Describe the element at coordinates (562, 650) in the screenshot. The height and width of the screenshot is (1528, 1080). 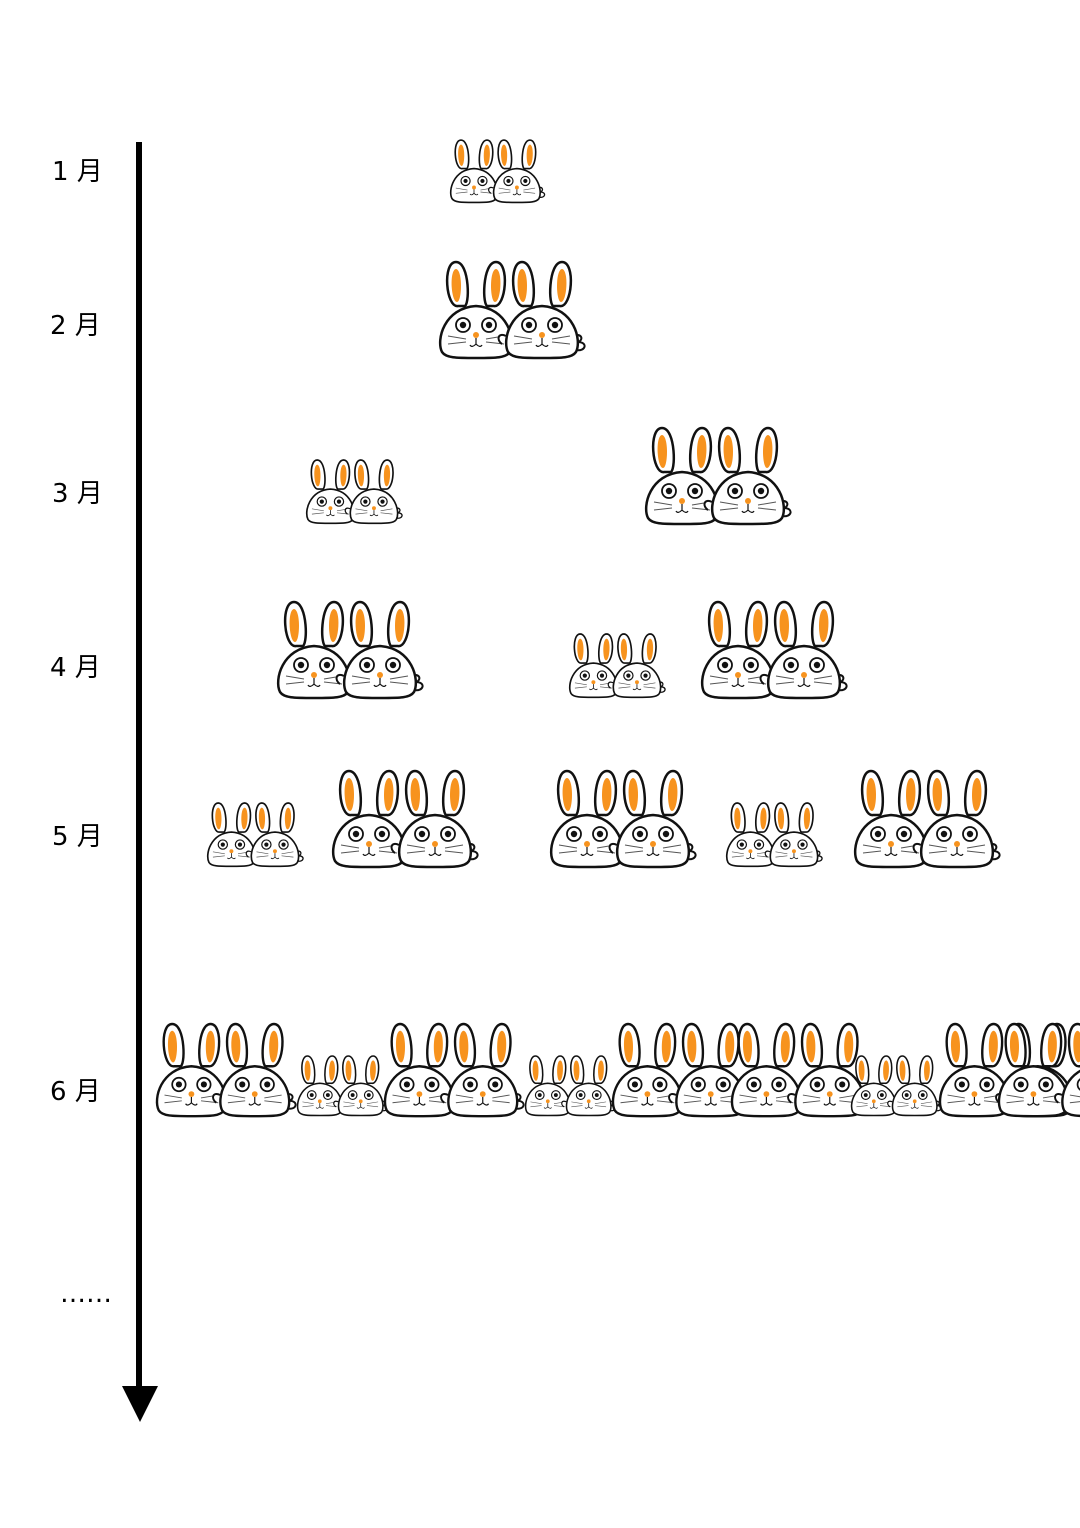
I see `month-4-rabbits` at that location.